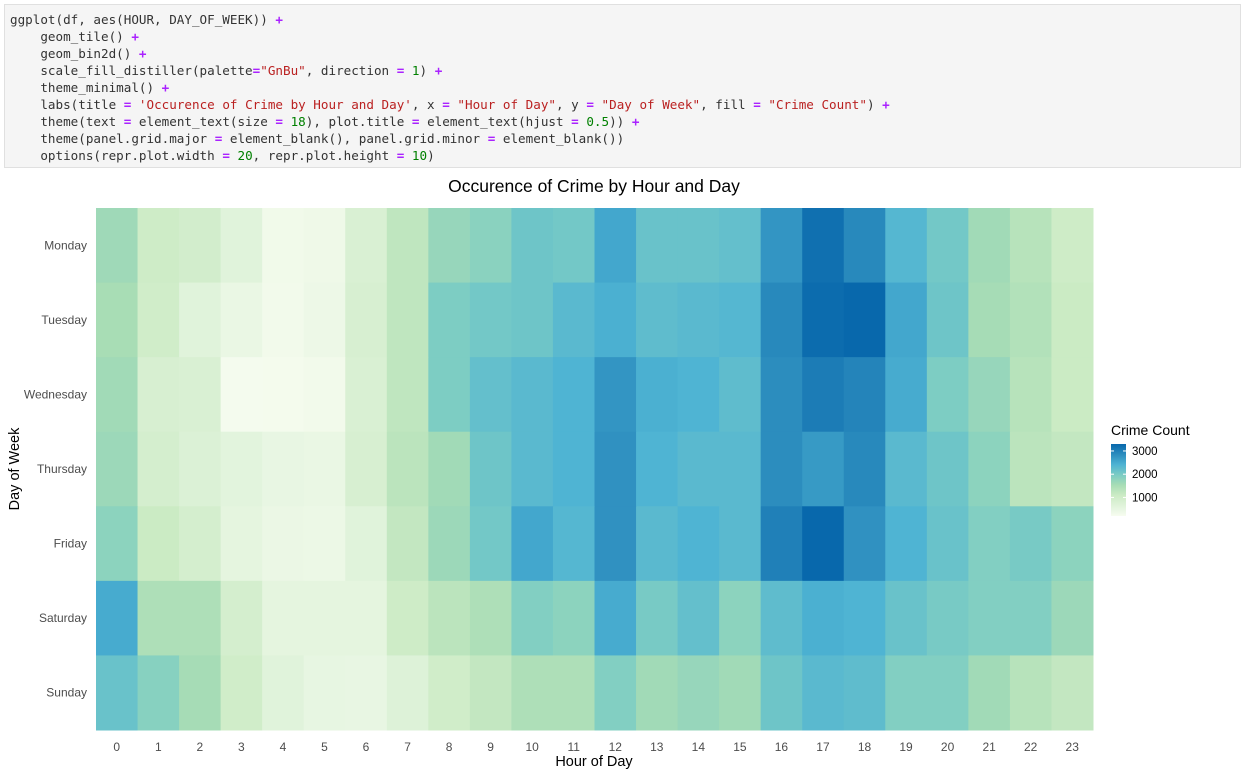 The width and height of the screenshot is (1241, 777). What do you see at coordinates (449, 747) in the screenshot?
I see `x-tick-label: 8` at bounding box center [449, 747].